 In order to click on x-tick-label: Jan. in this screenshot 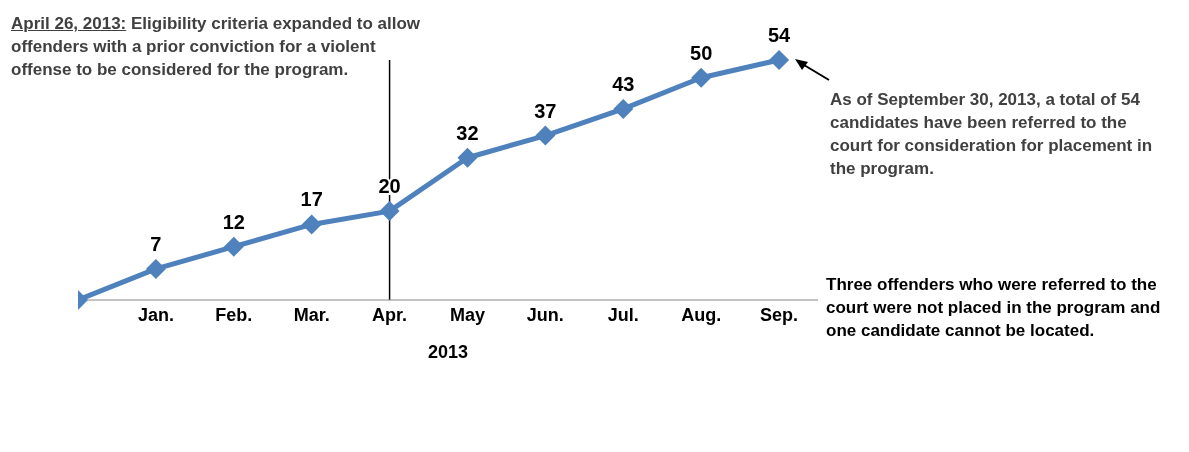, I will do `click(155, 314)`.